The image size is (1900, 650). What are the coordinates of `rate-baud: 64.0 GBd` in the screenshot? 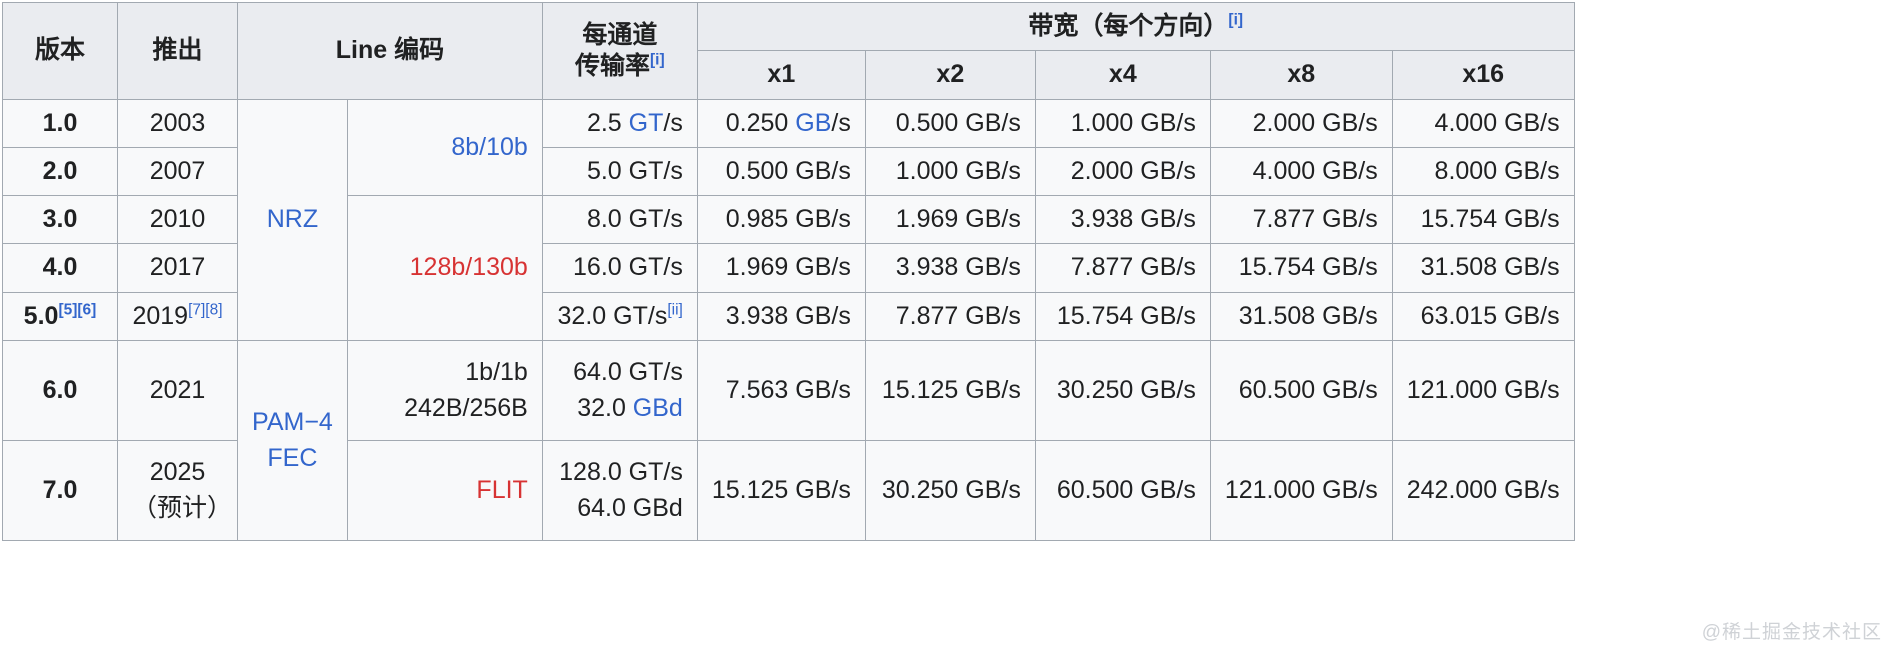 It's located at (630, 508).